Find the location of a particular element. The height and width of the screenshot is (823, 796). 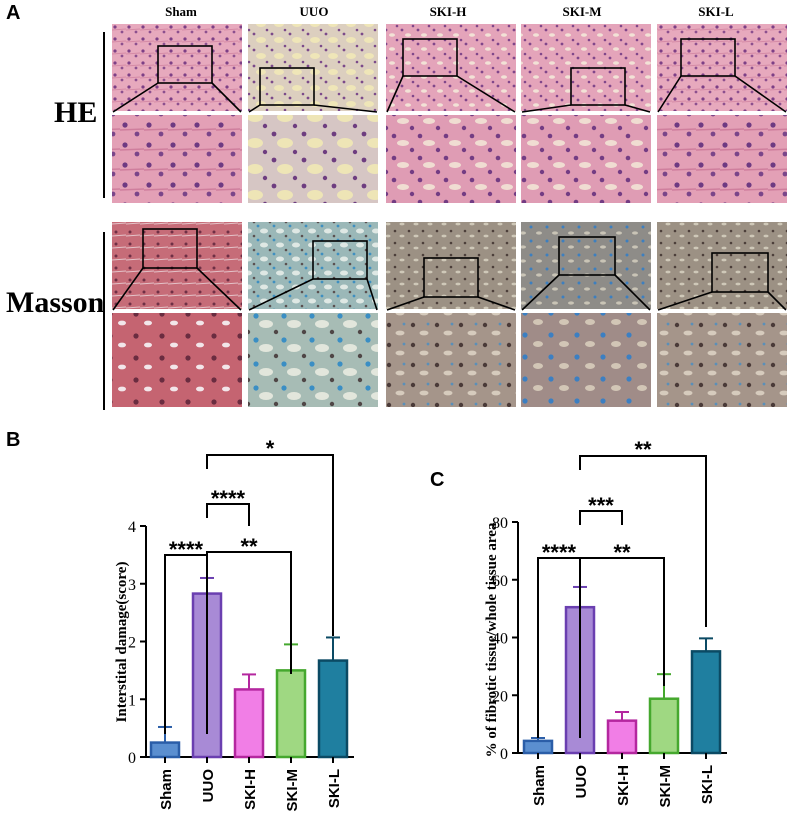

x-tick-label-b: SKI-L is located at coordinates (334, 788).